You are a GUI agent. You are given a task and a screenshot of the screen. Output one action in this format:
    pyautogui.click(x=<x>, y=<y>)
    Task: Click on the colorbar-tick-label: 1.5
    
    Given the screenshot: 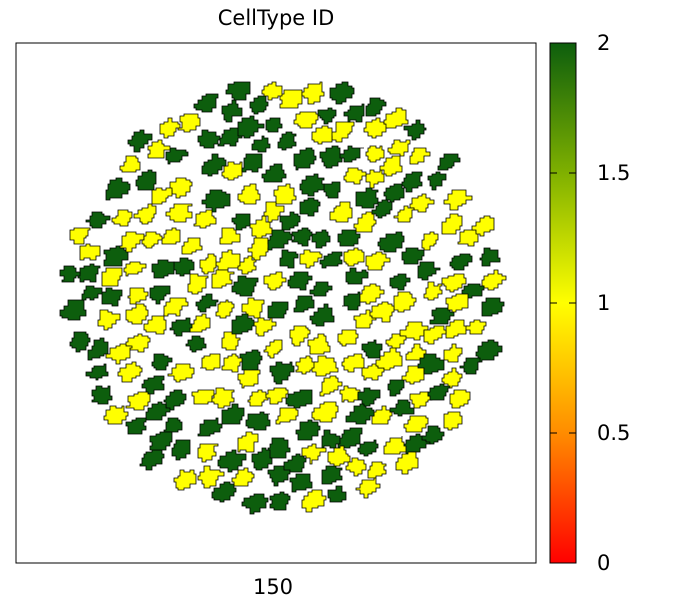 What is the action you would take?
    pyautogui.click(x=614, y=173)
    